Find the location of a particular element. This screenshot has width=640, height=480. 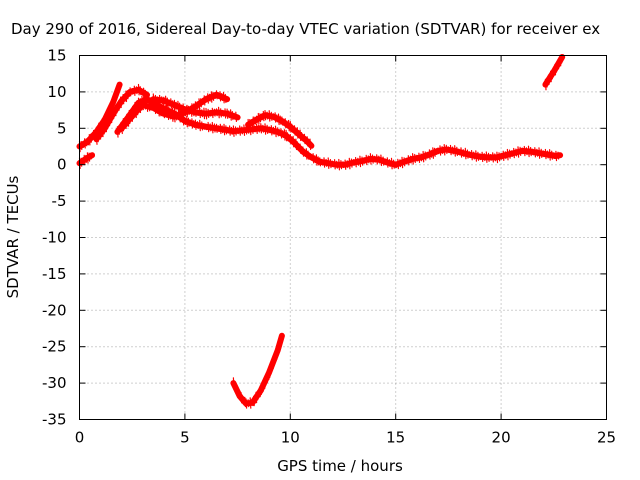

x-tick-label: 5 is located at coordinates (185, 438).